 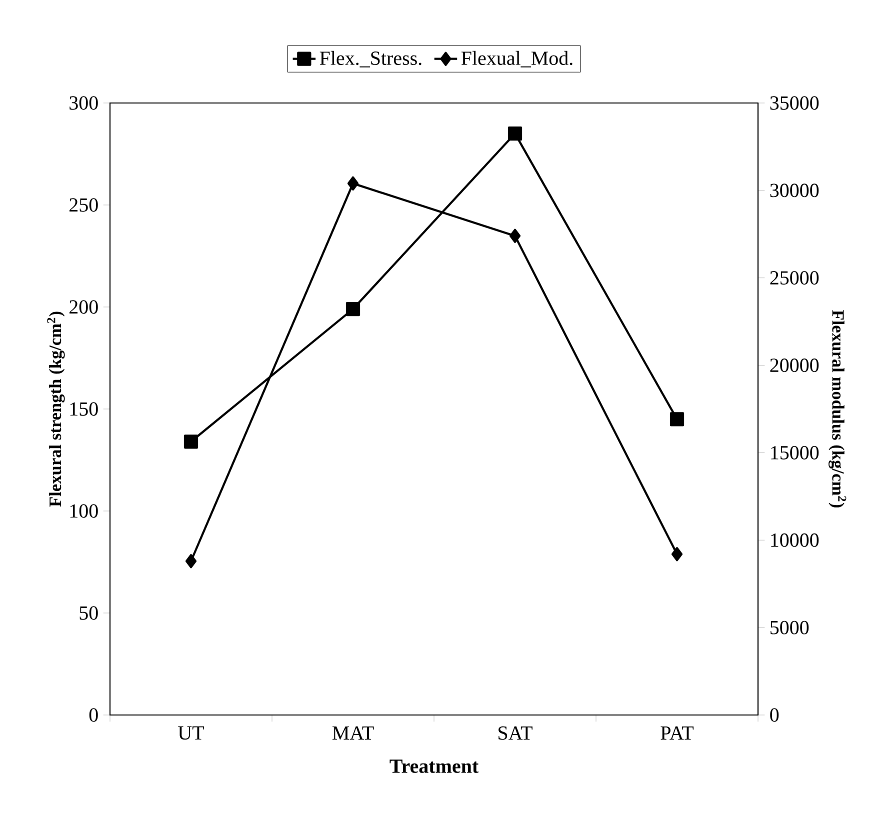 What do you see at coordinates (794, 365) in the screenshot?
I see `y2-tick-label: 20000` at bounding box center [794, 365].